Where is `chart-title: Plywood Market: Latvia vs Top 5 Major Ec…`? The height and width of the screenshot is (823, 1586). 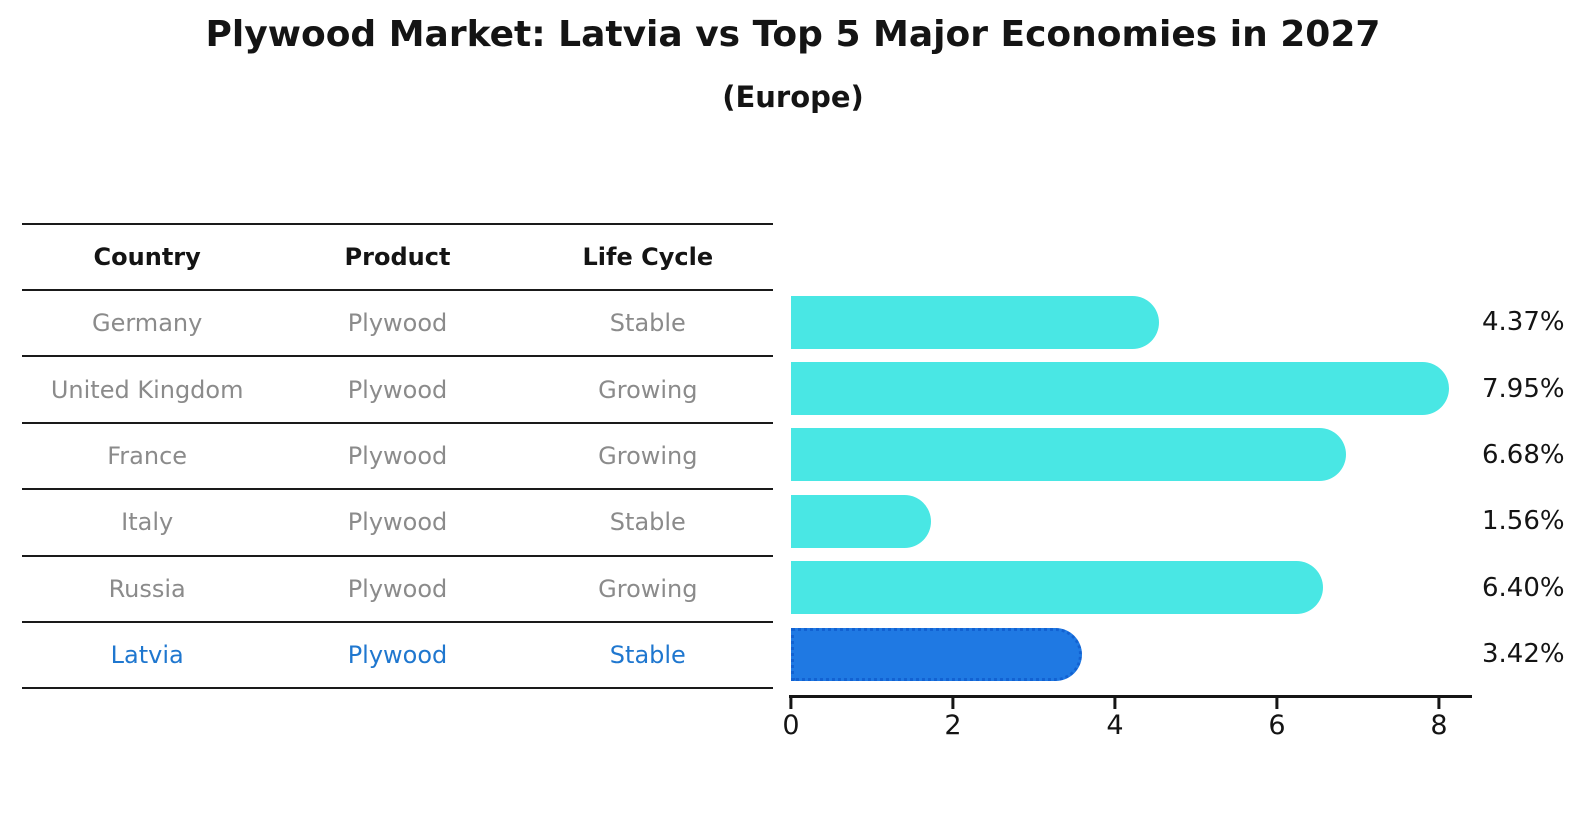
chart-title: Plywood Market: Latvia vs Top 5 Major Ec… is located at coordinates (793, 34).